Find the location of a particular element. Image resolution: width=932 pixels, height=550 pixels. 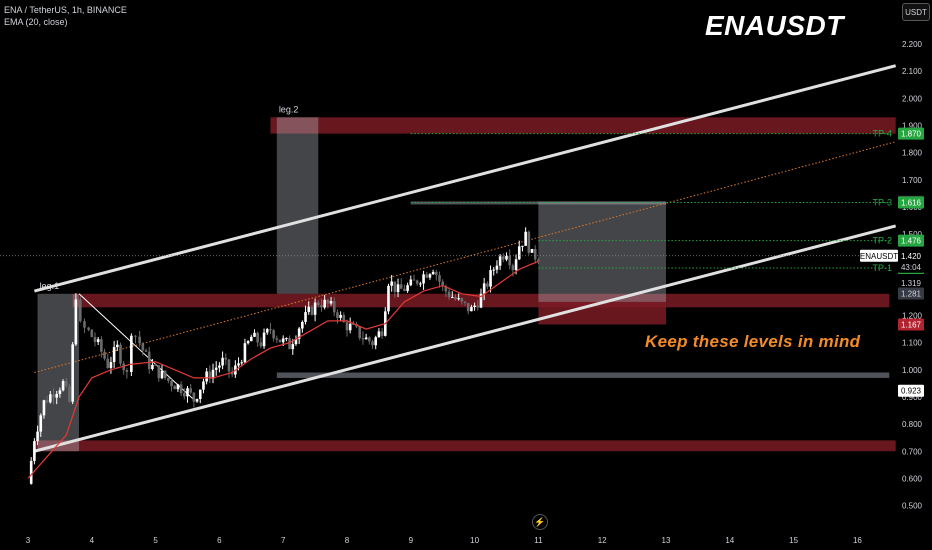

price-tag-8-bg is located at coordinates (911, 390).